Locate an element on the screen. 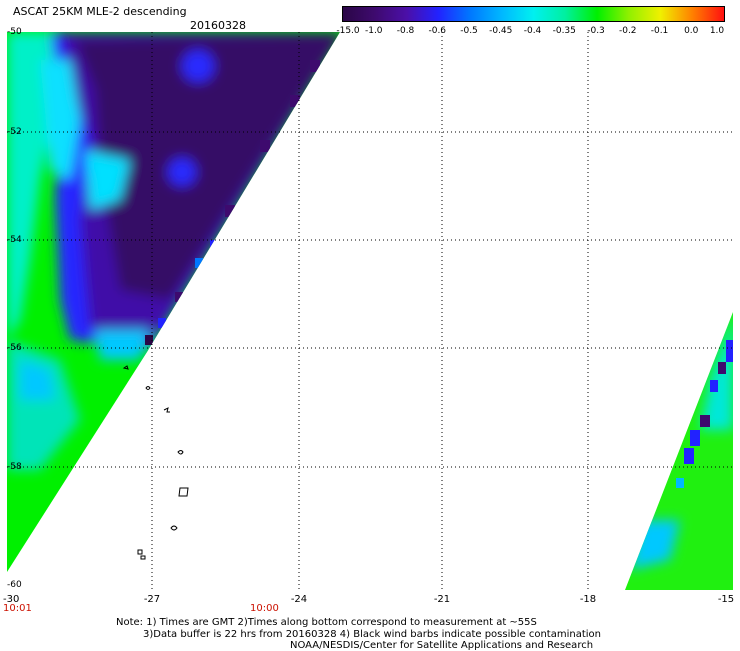 This screenshot has width=740, height=651. coastline-marks is located at coordinates (155, 462).